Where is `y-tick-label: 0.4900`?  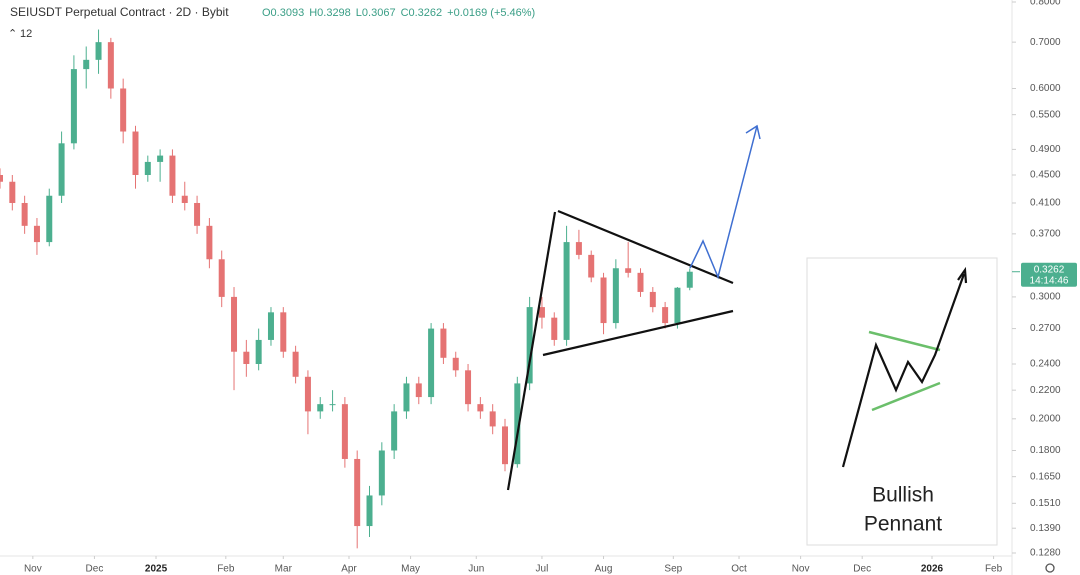 y-tick-label: 0.4900 is located at coordinates (1045, 149).